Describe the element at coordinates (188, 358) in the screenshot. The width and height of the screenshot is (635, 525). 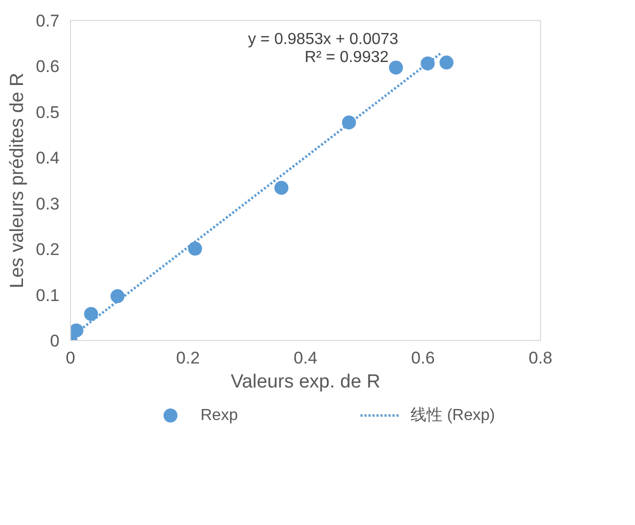
I see `x-tick-label: 0.2` at that location.